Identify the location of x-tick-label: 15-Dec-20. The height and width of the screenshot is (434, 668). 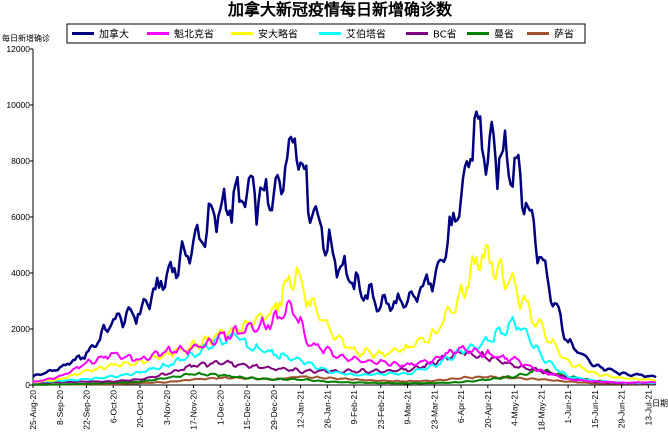
(247, 410).